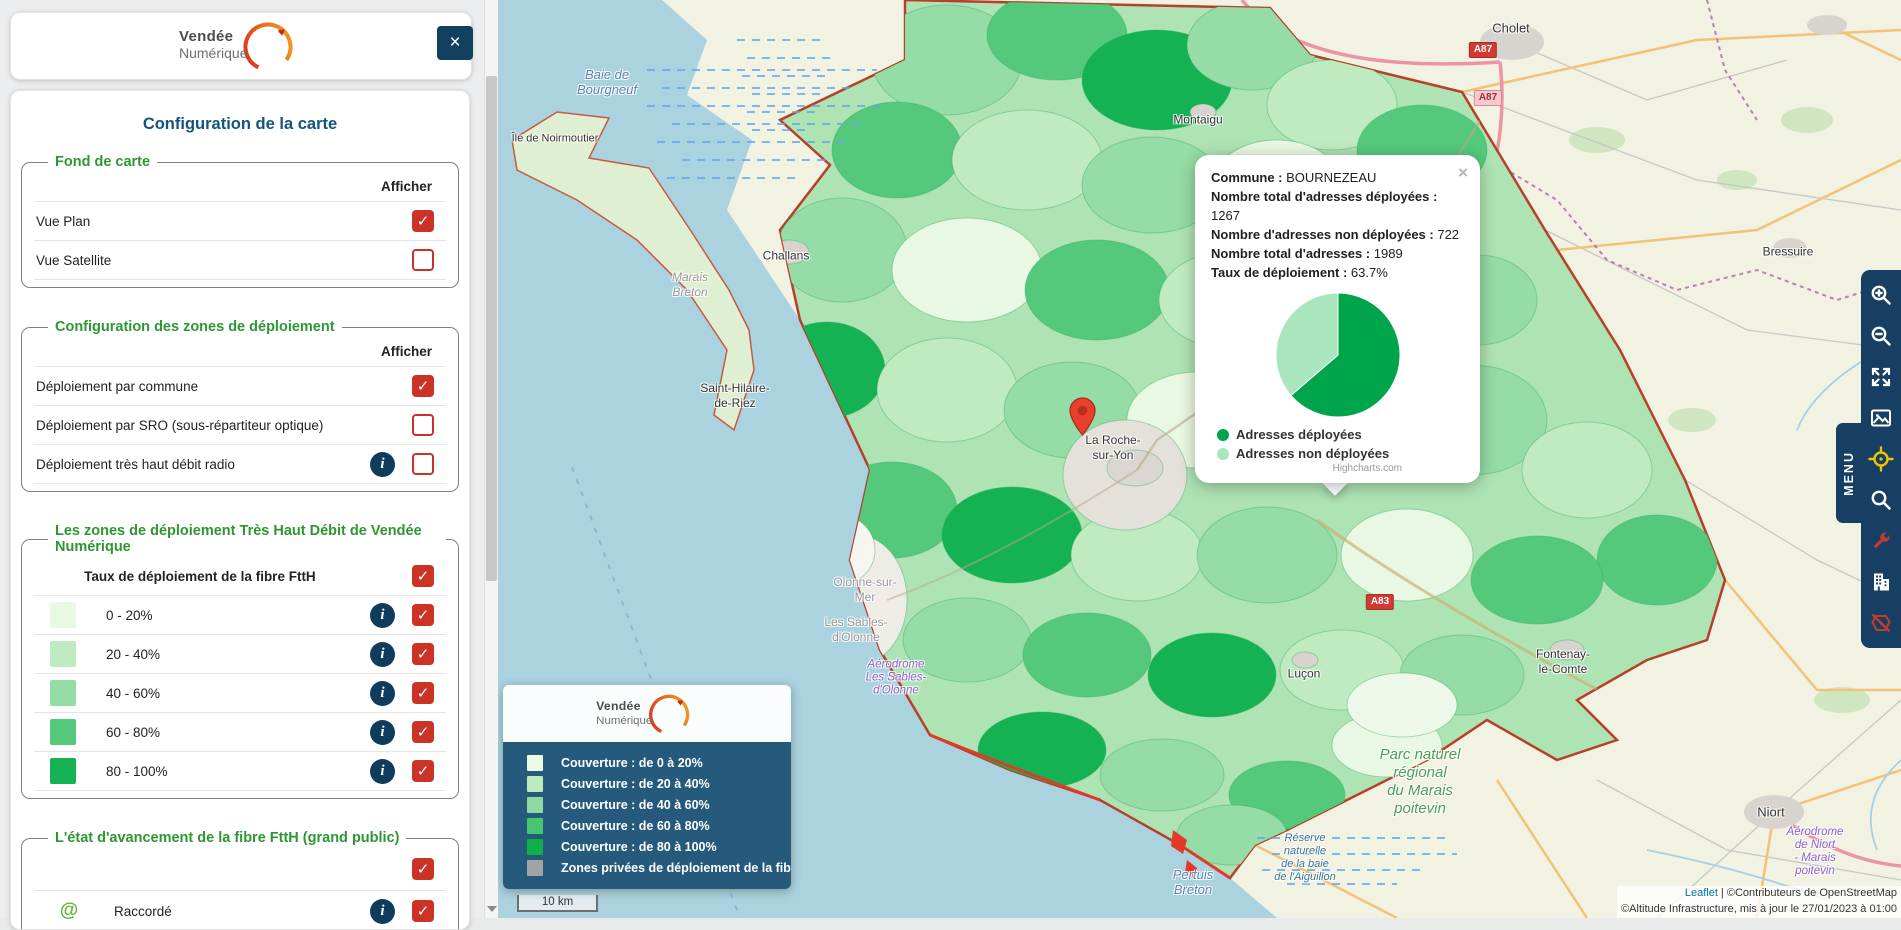 The height and width of the screenshot is (930, 1901). Describe the element at coordinates (1324, 206) in the screenshot. I see `popup-line-deployed: Nombre total d'adresses déployées : 1267` at that location.